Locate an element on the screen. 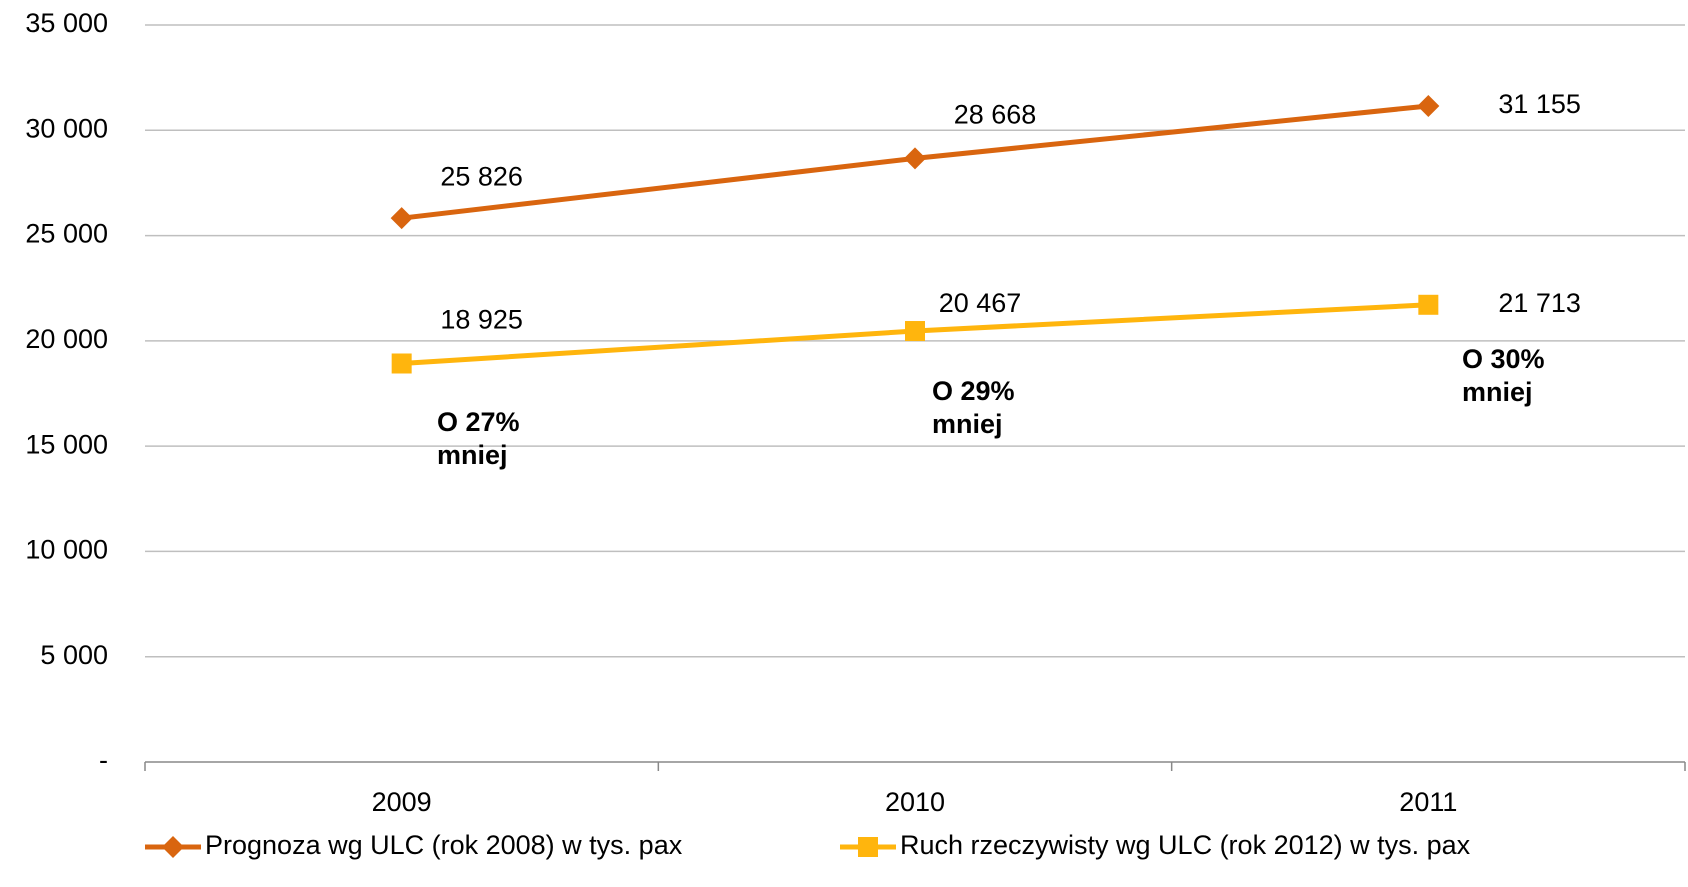 This screenshot has width=1688, height=887. y-tick-label: 10 000 is located at coordinates (66, 550).